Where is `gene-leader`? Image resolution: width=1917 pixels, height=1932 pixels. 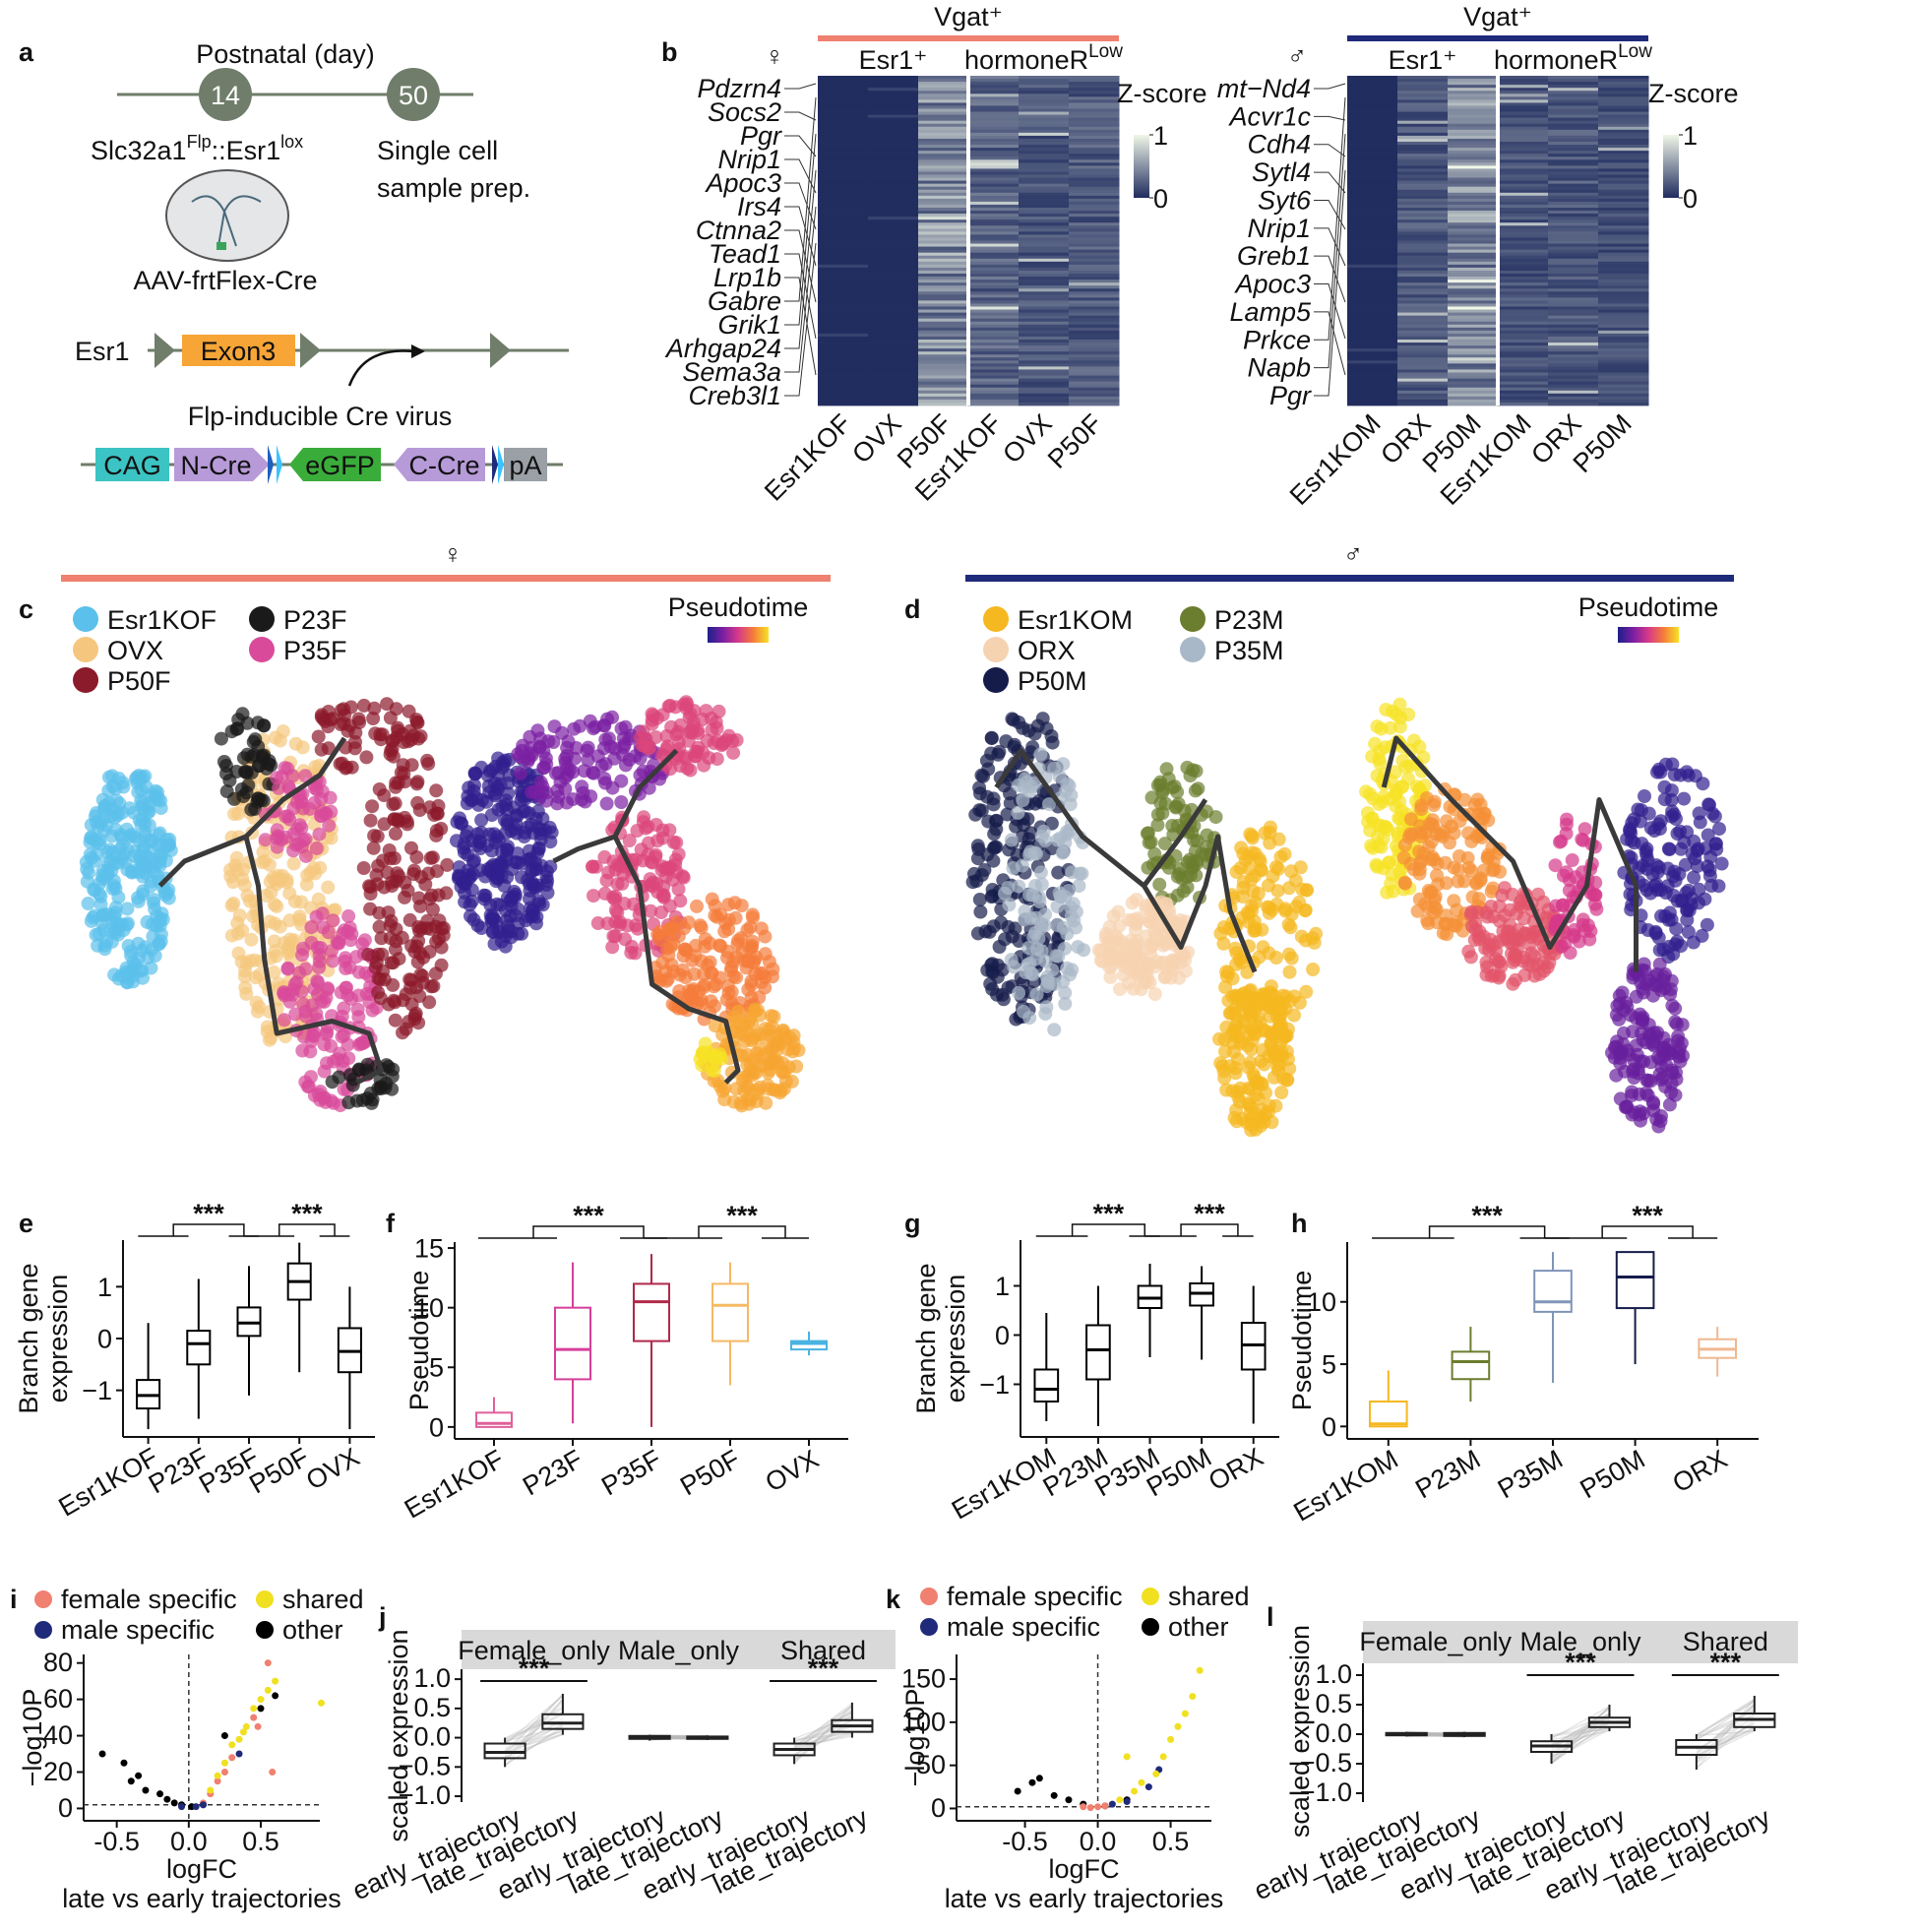 gene-leader is located at coordinates (800, 116).